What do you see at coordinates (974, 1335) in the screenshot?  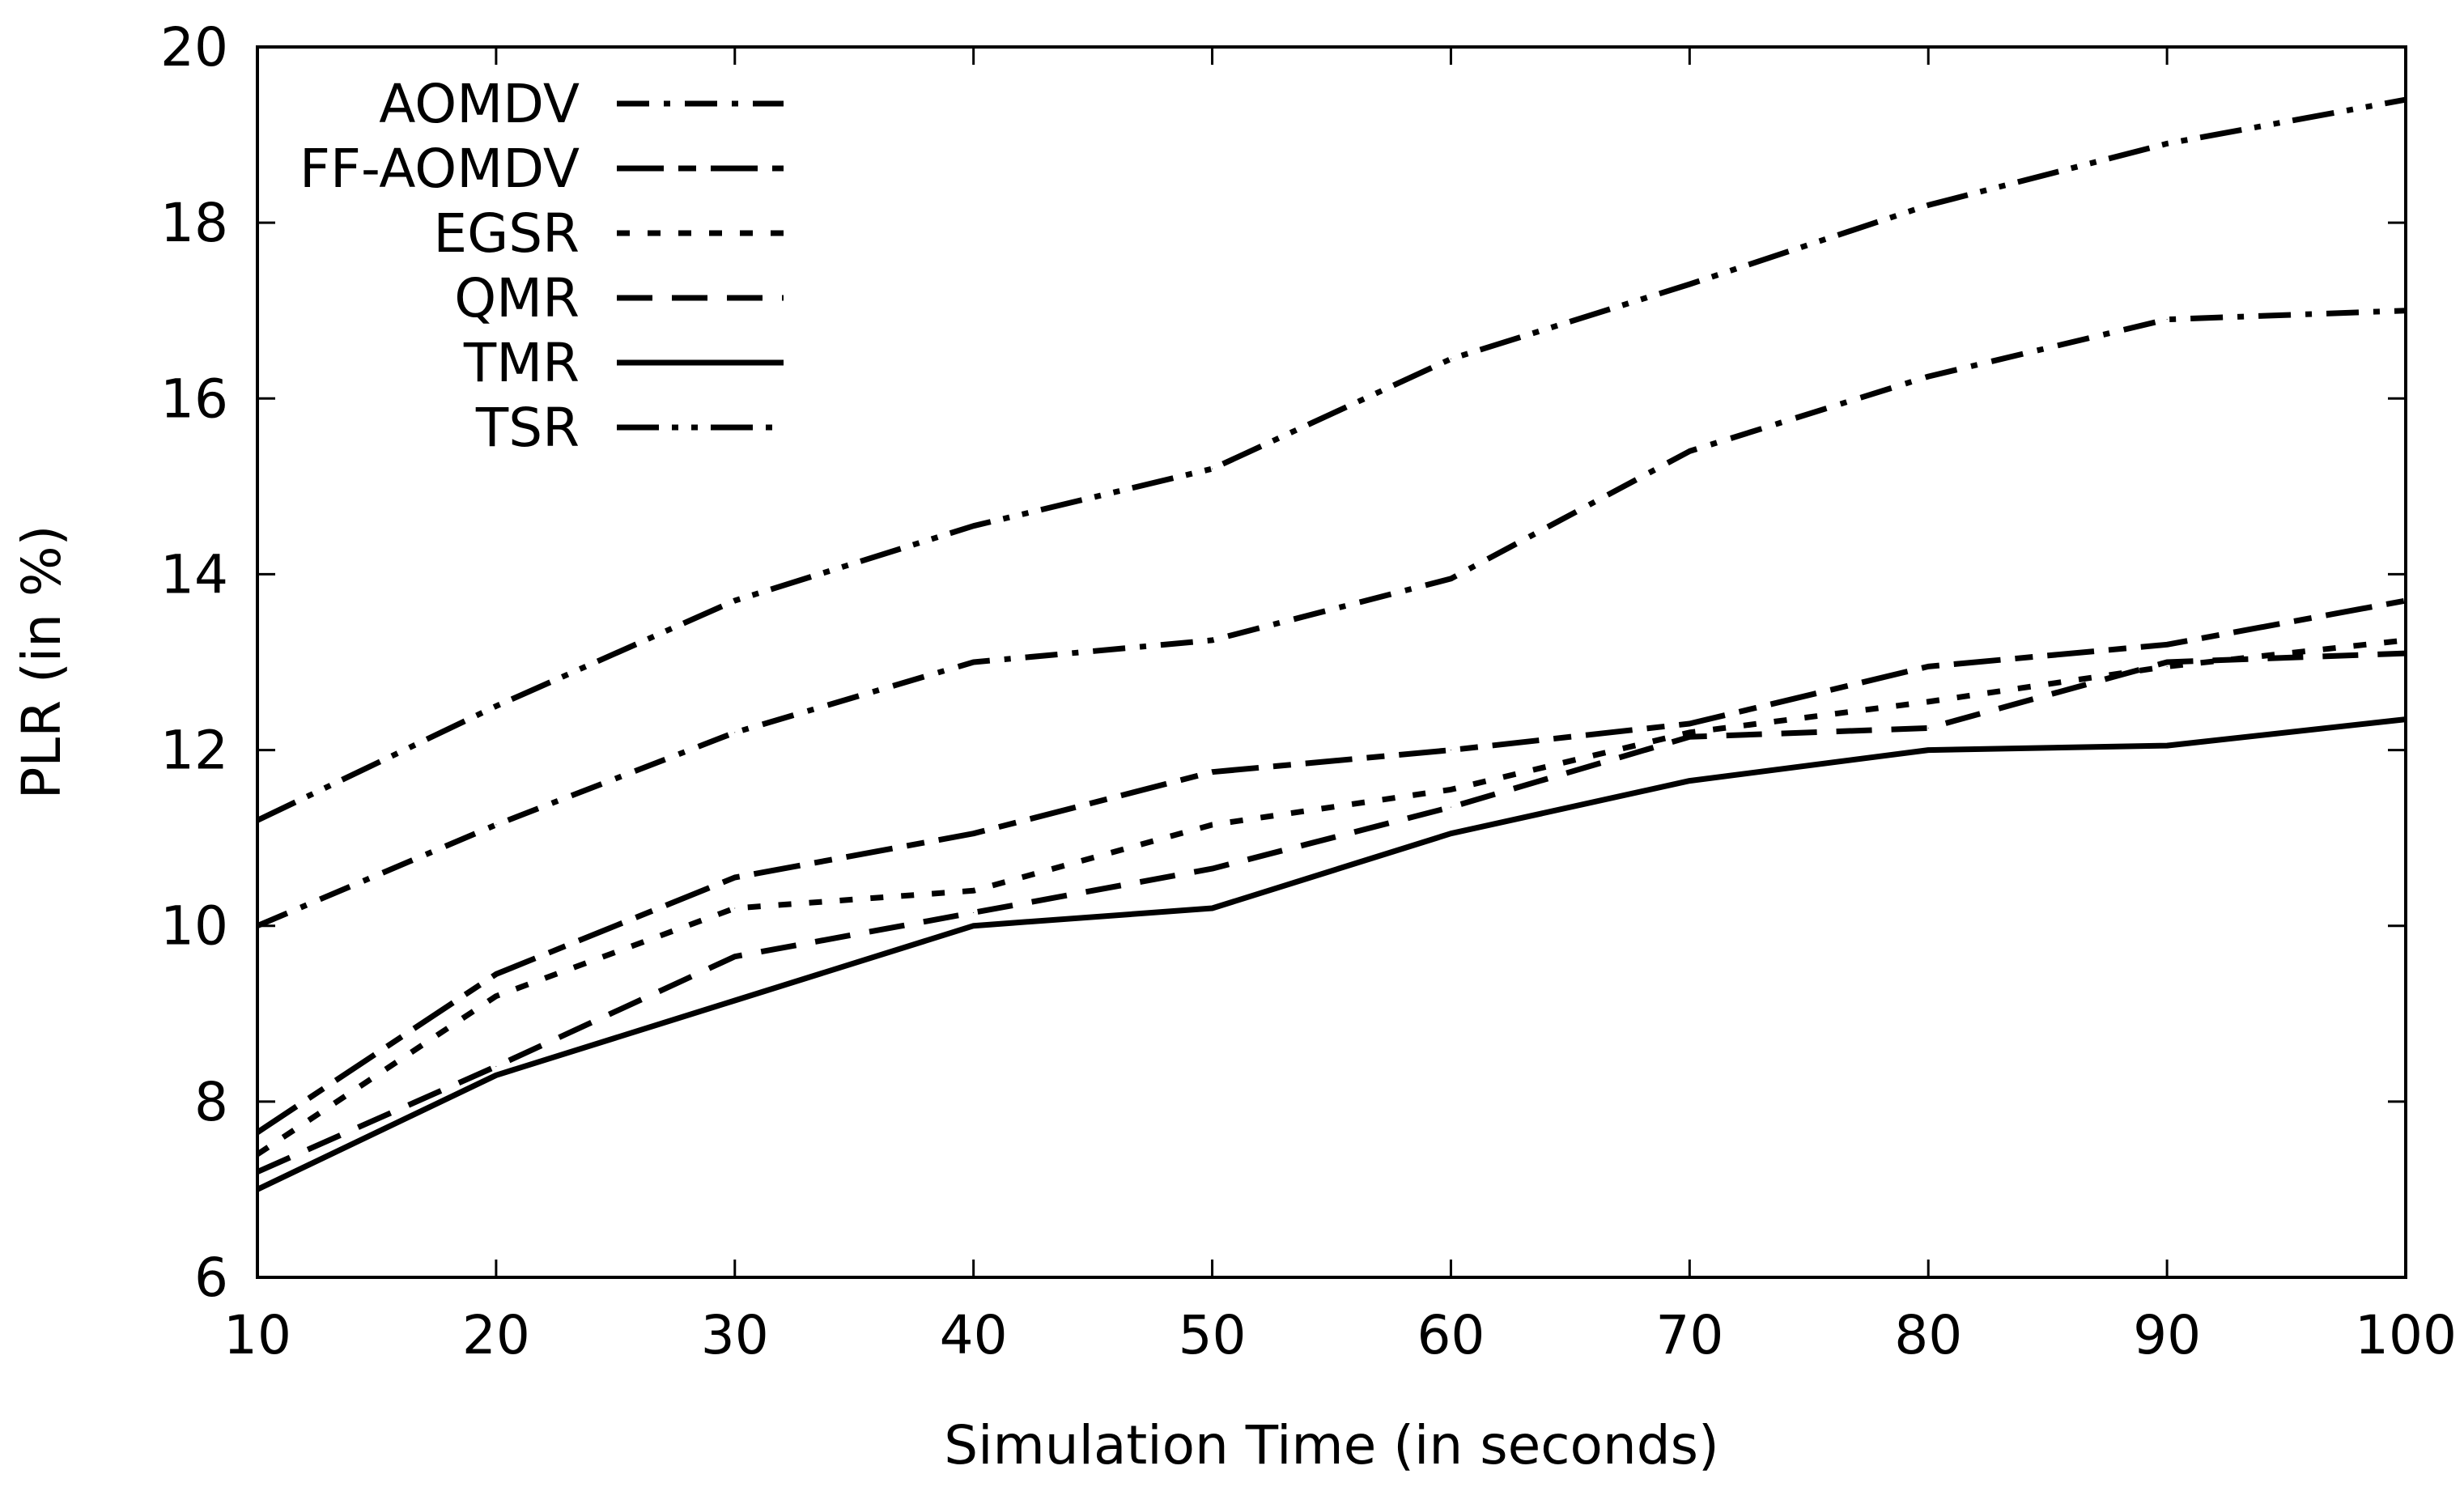 I see `x-tick-label: 40` at bounding box center [974, 1335].